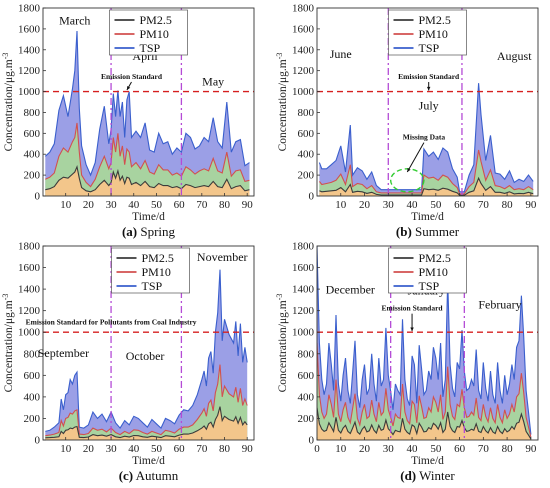 This screenshot has height=488, width=550. I want to click on annotation-label: Missing Data, so click(424, 137).